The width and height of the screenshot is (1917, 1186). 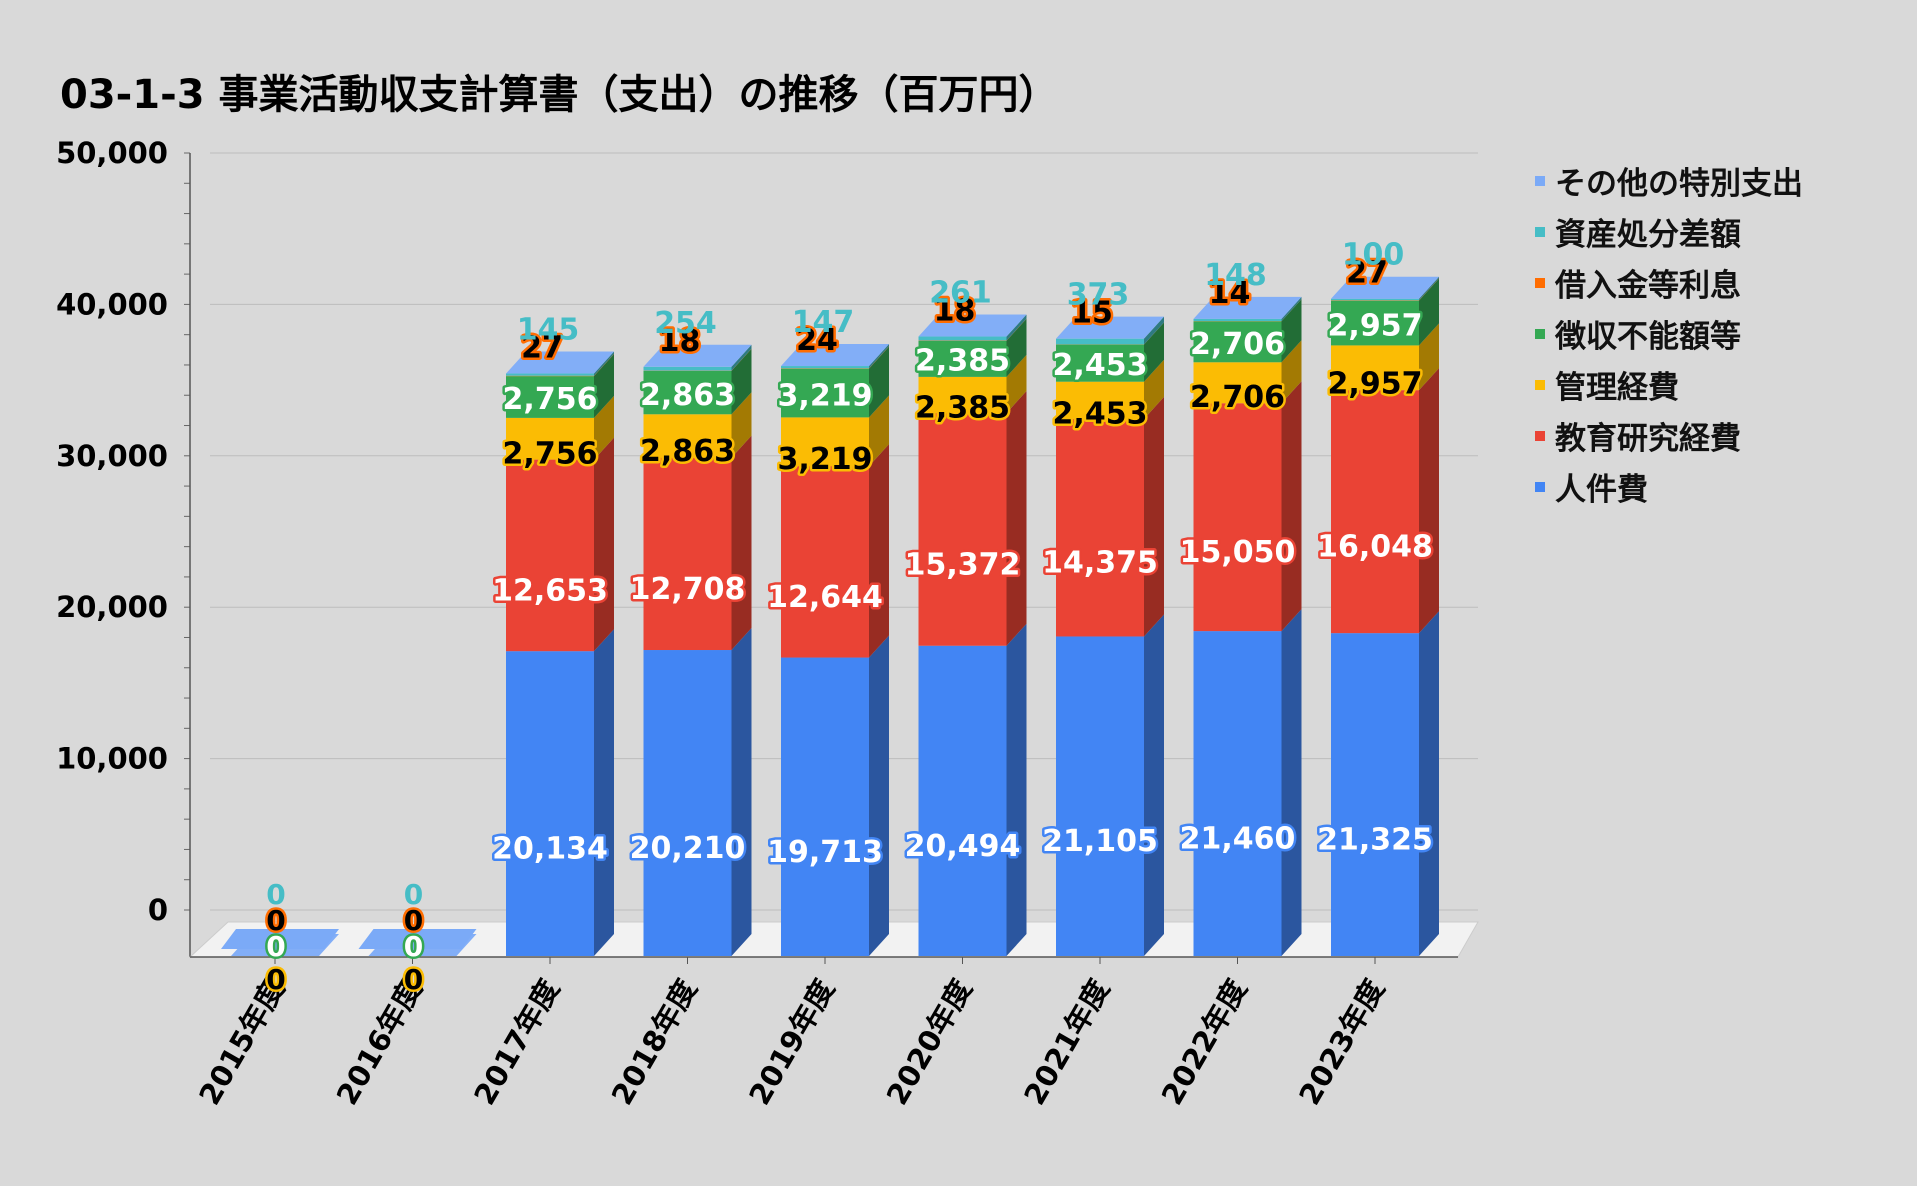 What do you see at coordinates (1100, 413) in the screenshot?
I see `data-label: 2,453` at bounding box center [1100, 413].